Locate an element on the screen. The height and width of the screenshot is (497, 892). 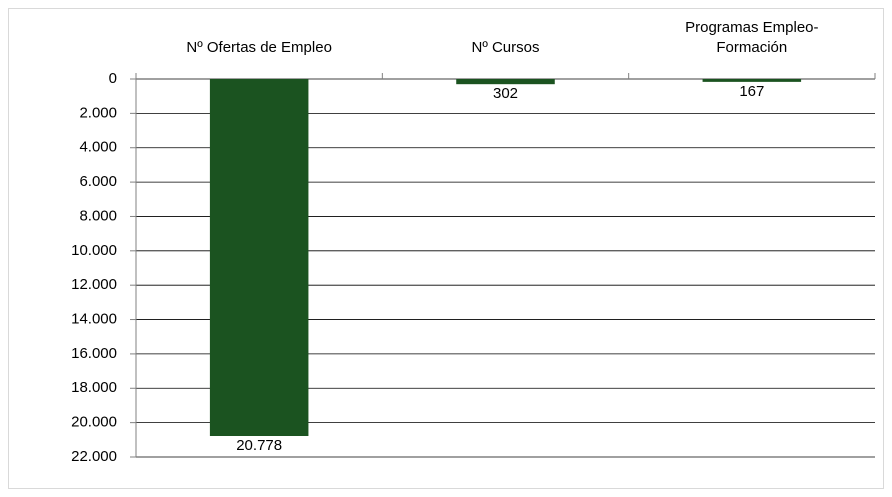
data-label: 167 is located at coordinates (751, 91).